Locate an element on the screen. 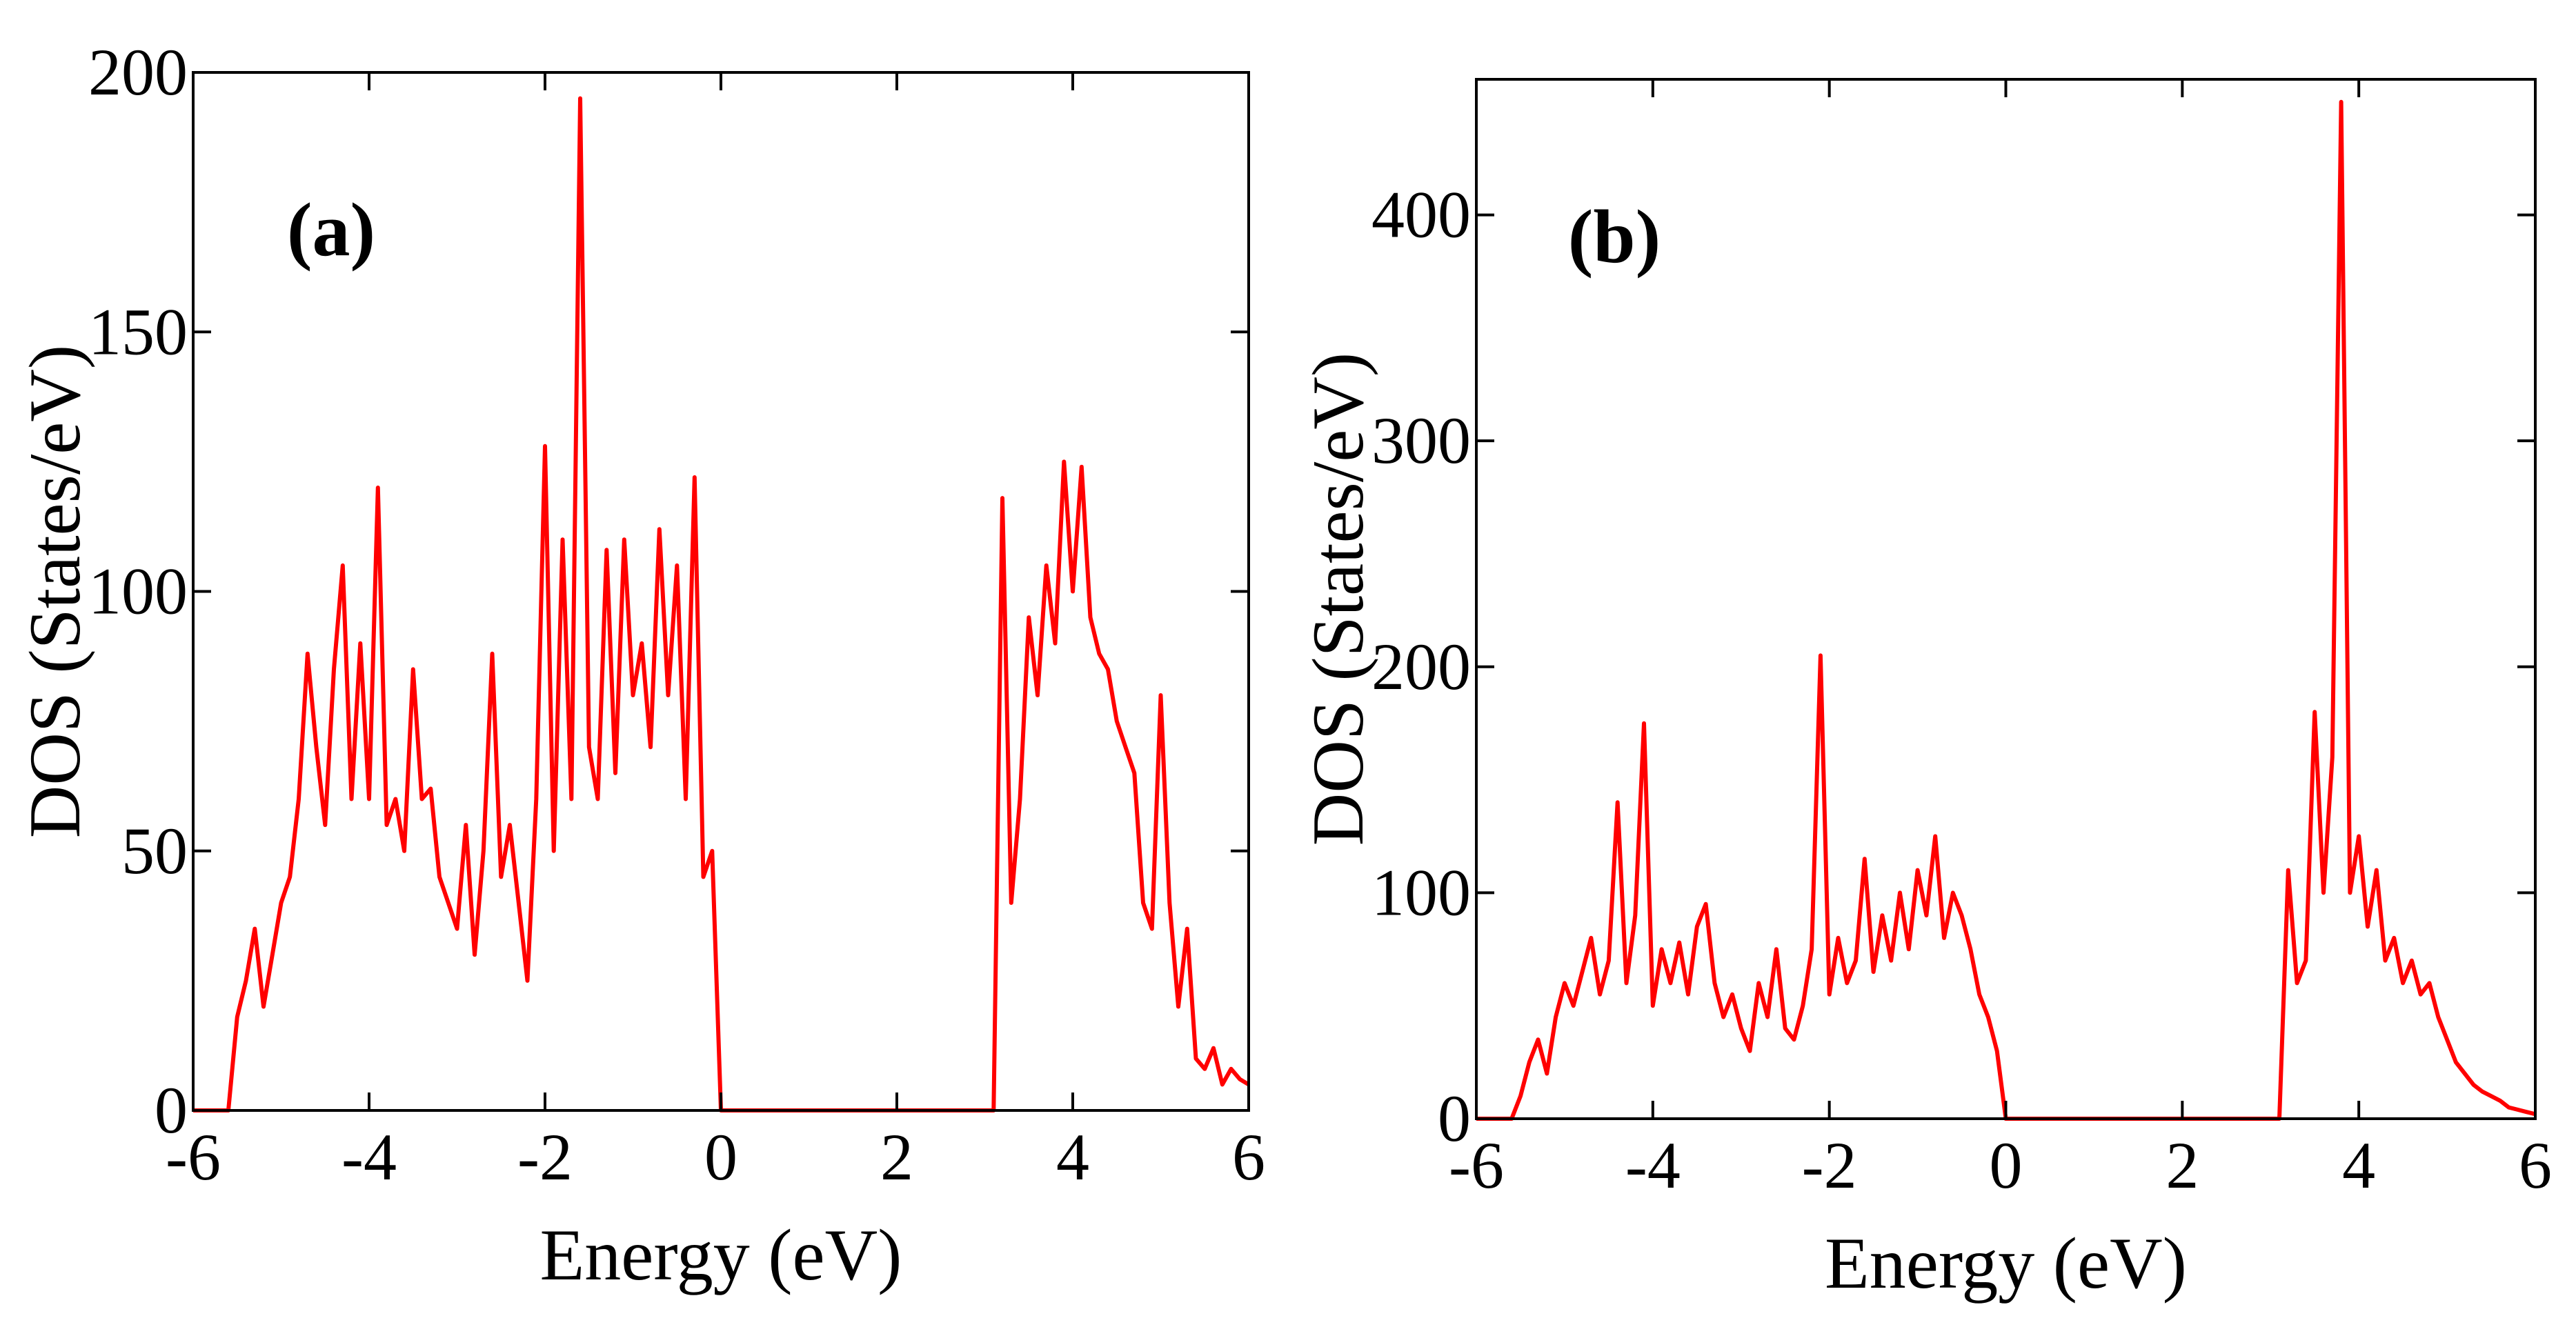 This screenshot has height=1327, width=2576. y-tick-label: 150 is located at coordinates (138, 331).